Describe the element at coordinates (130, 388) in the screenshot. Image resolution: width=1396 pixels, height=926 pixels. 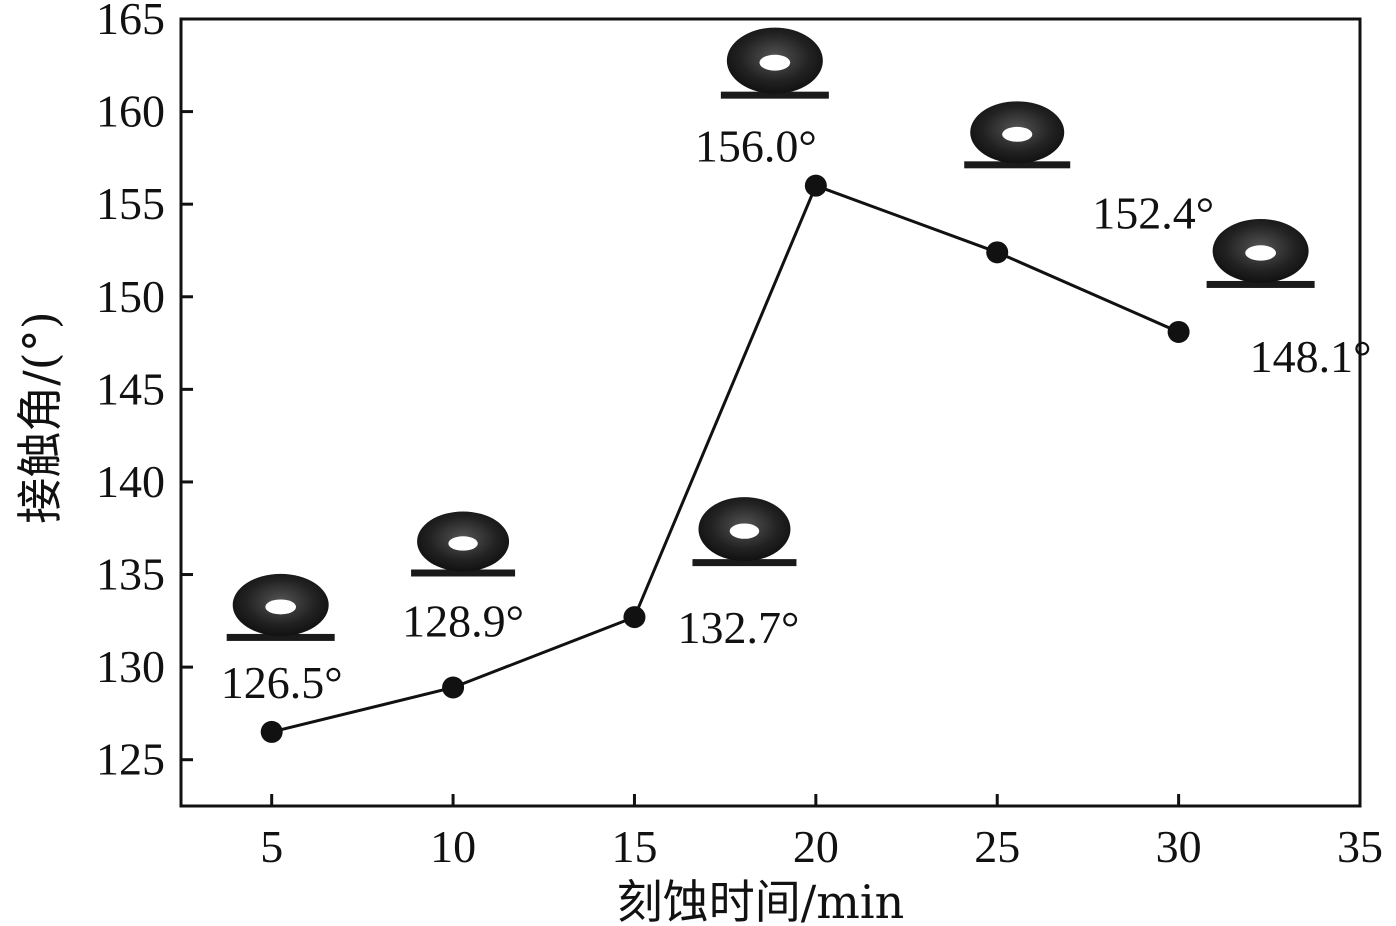
I see `y-tick-label: 145` at that location.